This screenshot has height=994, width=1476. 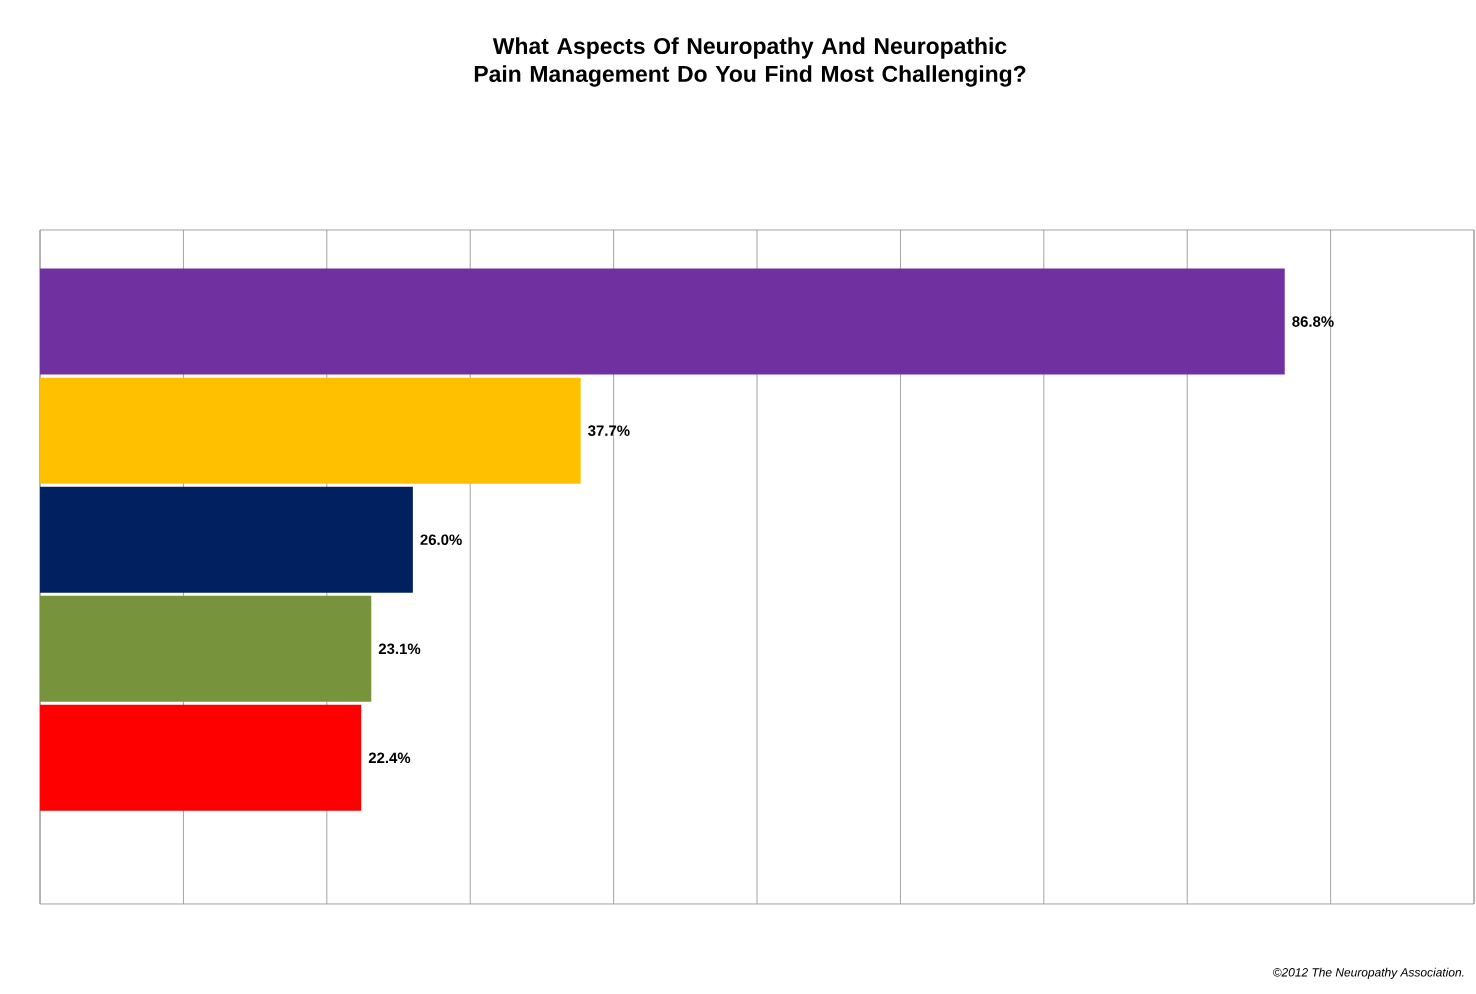 I want to click on chart-title: What Aspects Of Neuropathy And Neuropathic Pain Management Do You Find Most Challenging?, so click(x=750, y=62).